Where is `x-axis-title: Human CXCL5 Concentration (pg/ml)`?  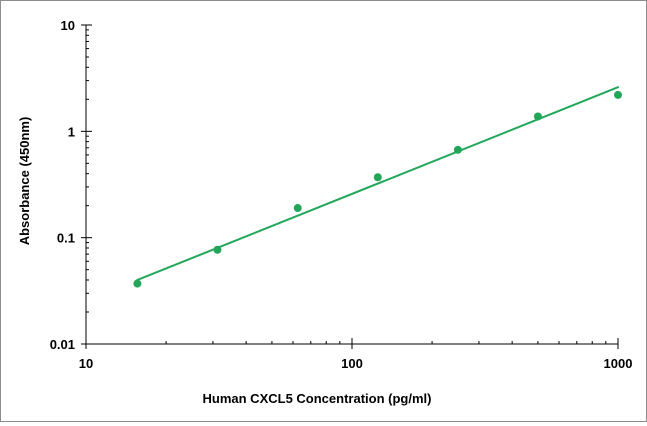
x-axis-title: Human CXCL5 Concentration (pg/ml) is located at coordinates (317, 398).